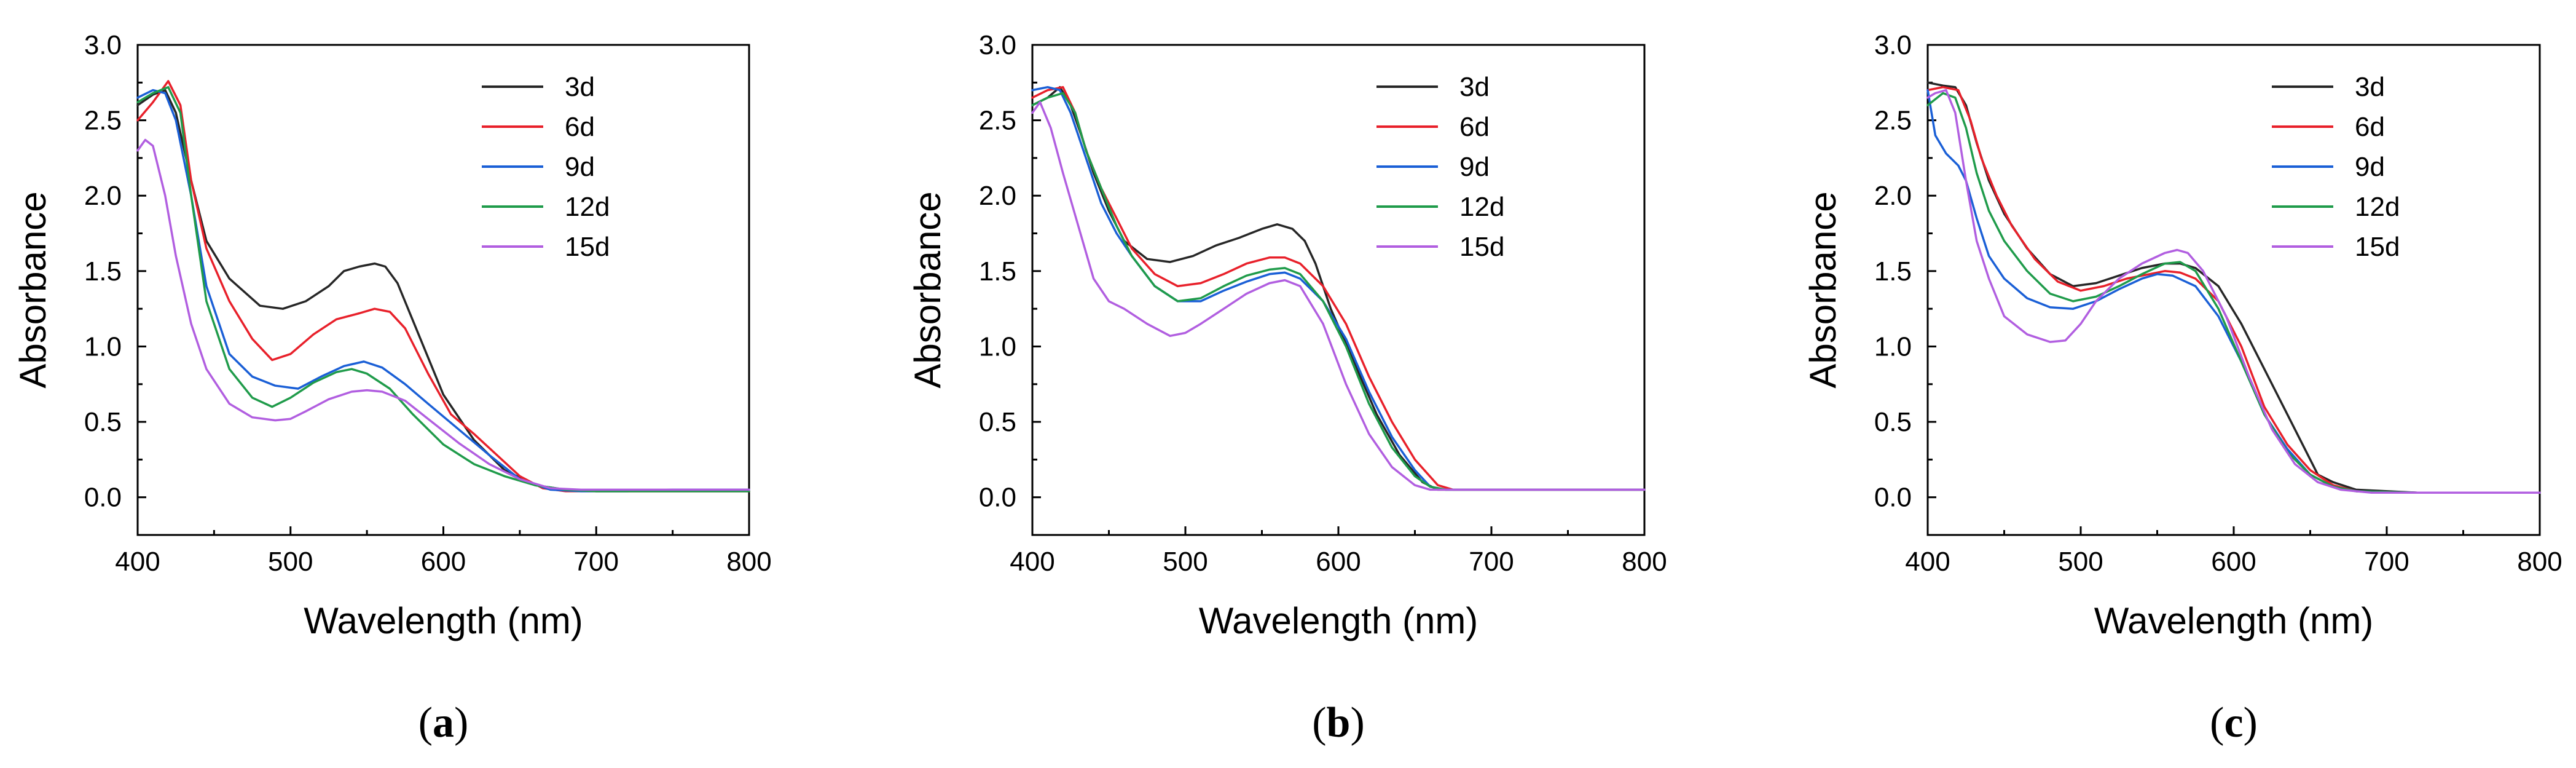 This screenshot has height=768, width=2576. What do you see at coordinates (103, 346) in the screenshot?
I see `panel-a-y-tick-label: 1.0` at bounding box center [103, 346].